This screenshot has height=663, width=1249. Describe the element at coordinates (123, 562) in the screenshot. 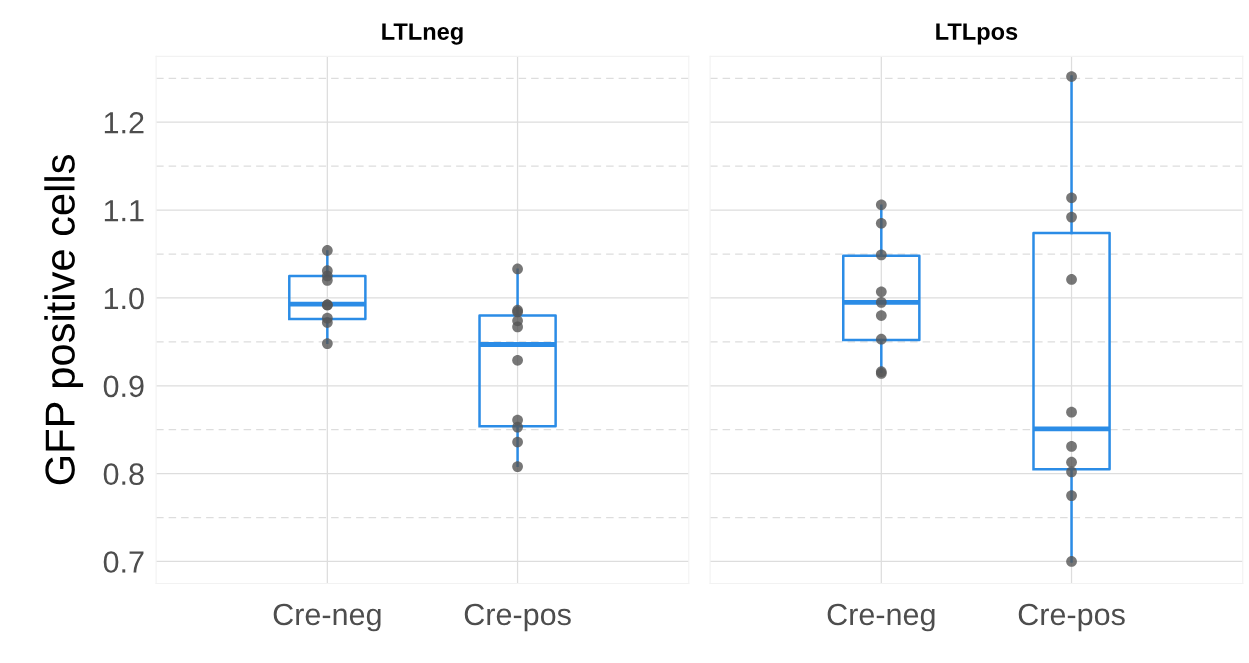

I see `y-tick-label: 0.7` at that location.